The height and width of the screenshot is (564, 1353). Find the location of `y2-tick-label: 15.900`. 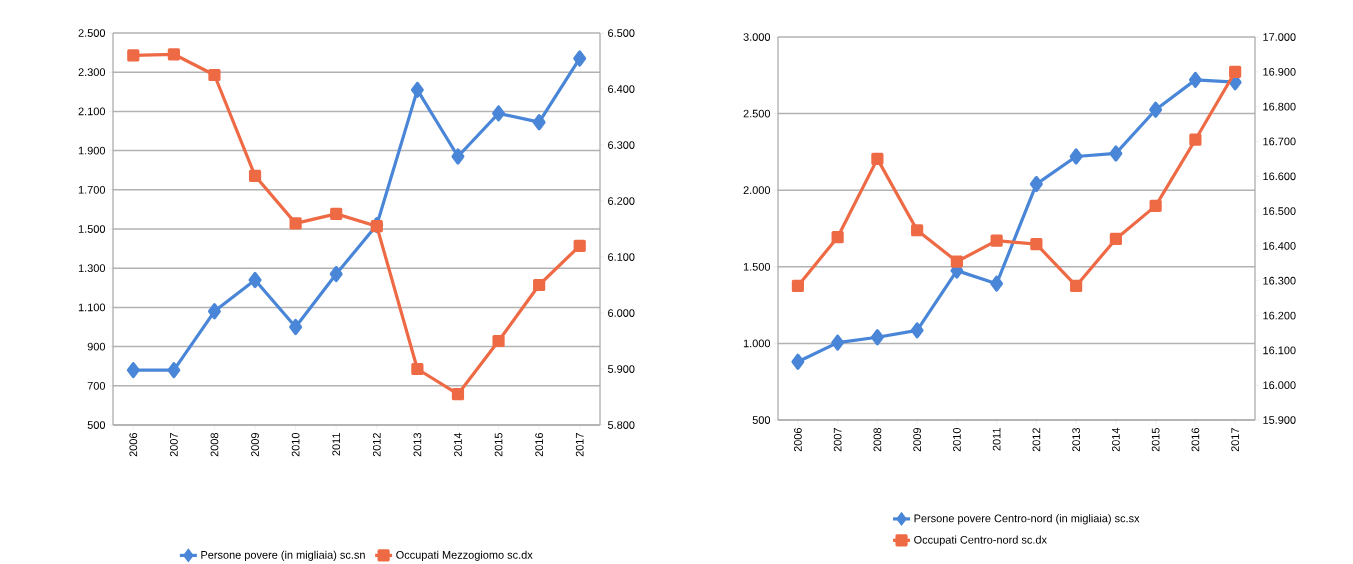

y2-tick-label: 15.900 is located at coordinates (1279, 420).